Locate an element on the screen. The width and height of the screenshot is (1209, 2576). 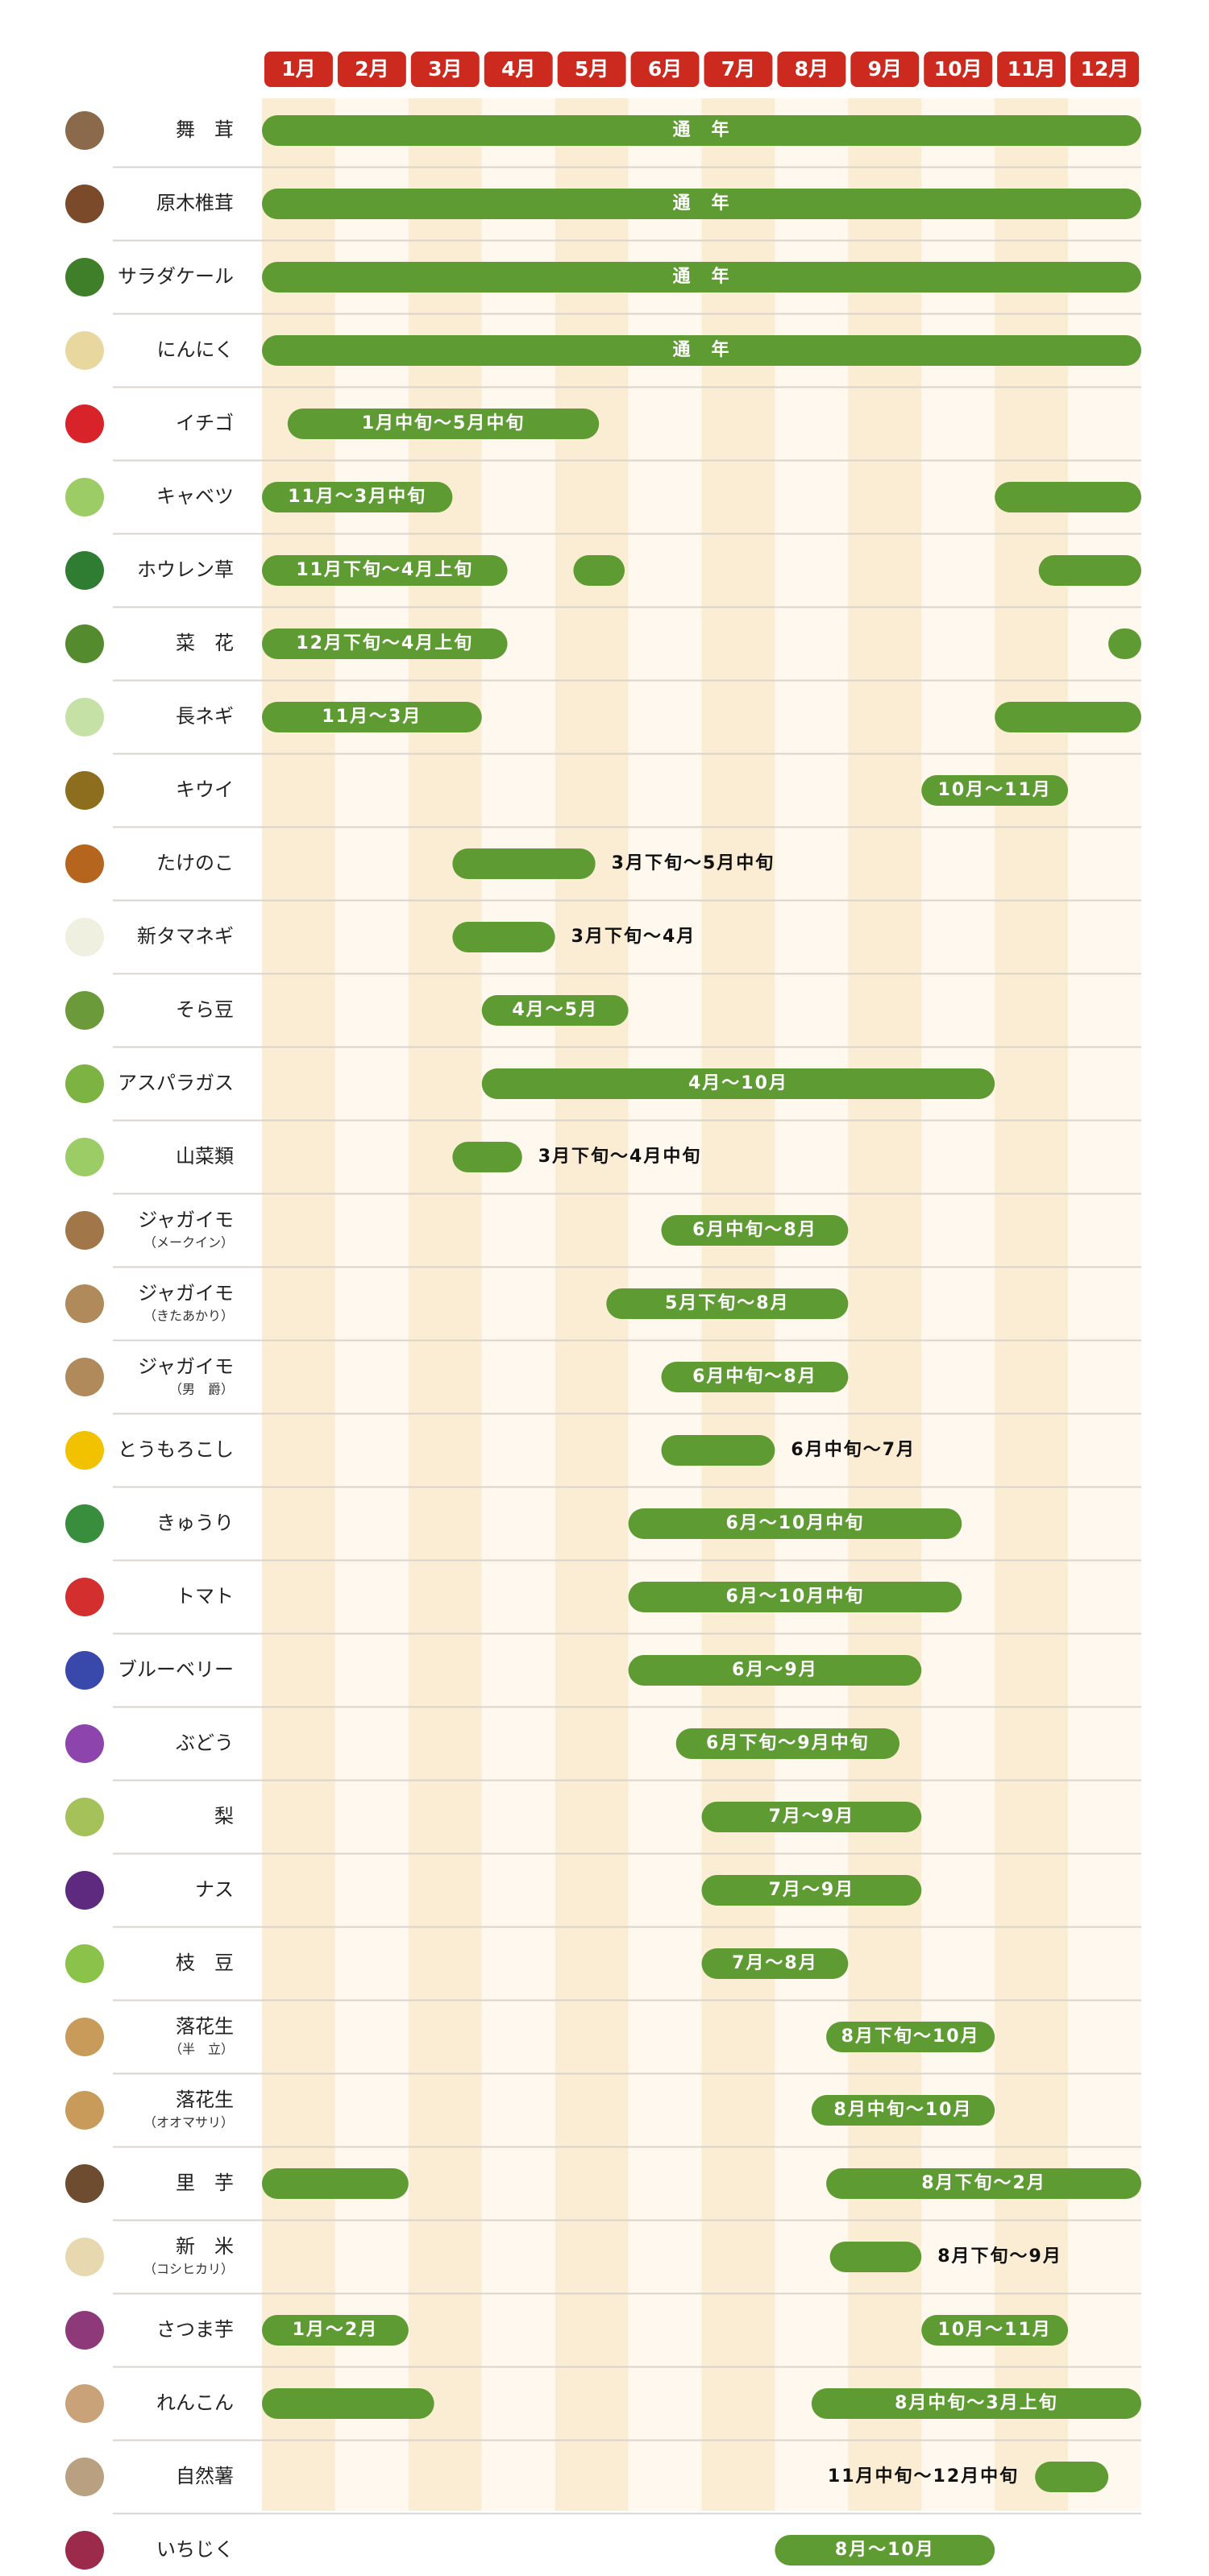
produce-name: ブルーベリー is located at coordinates (176, 1669).